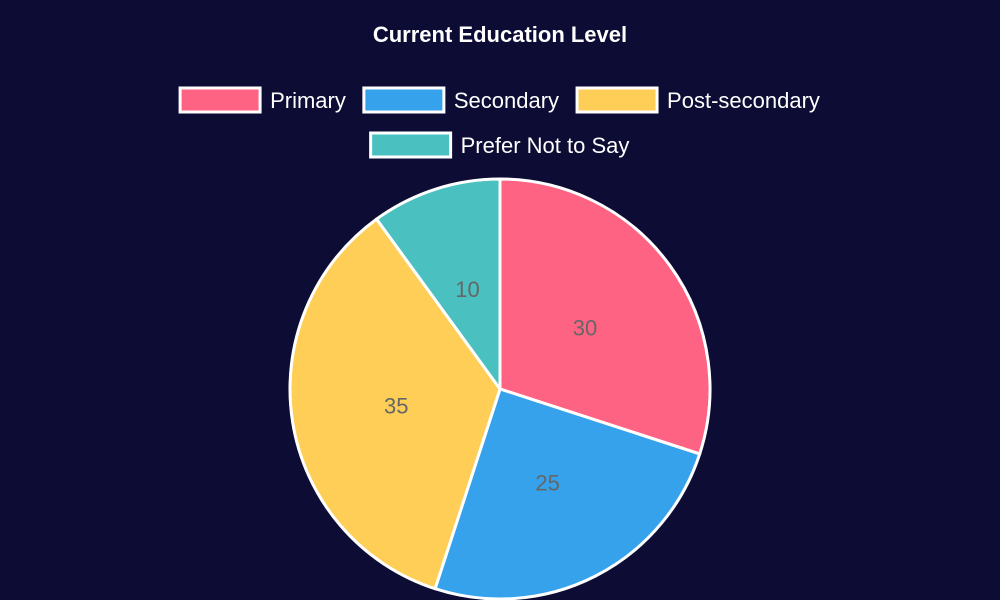 This screenshot has height=600, width=1000. Describe the element at coordinates (220, 100) in the screenshot. I see `legend-swatch-primary` at that location.